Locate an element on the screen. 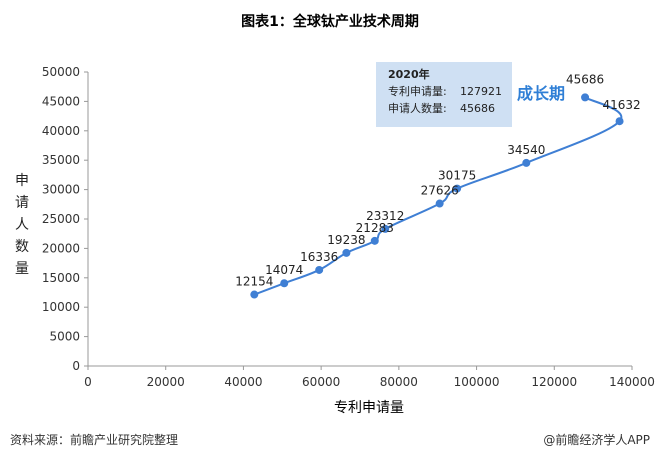 This screenshot has height=460, width=660. annotation-background is located at coordinates (444, 94).